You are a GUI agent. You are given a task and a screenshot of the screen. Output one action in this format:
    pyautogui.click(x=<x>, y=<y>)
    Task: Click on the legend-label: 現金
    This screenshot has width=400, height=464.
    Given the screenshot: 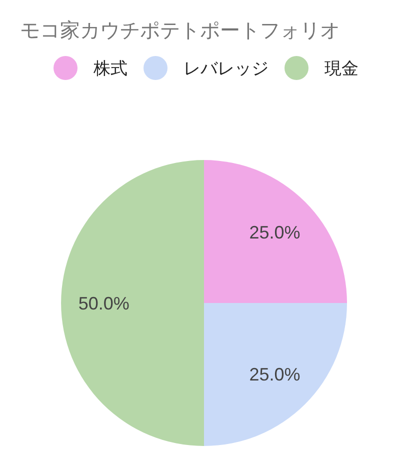 What is the action you would take?
    pyautogui.click(x=341, y=68)
    